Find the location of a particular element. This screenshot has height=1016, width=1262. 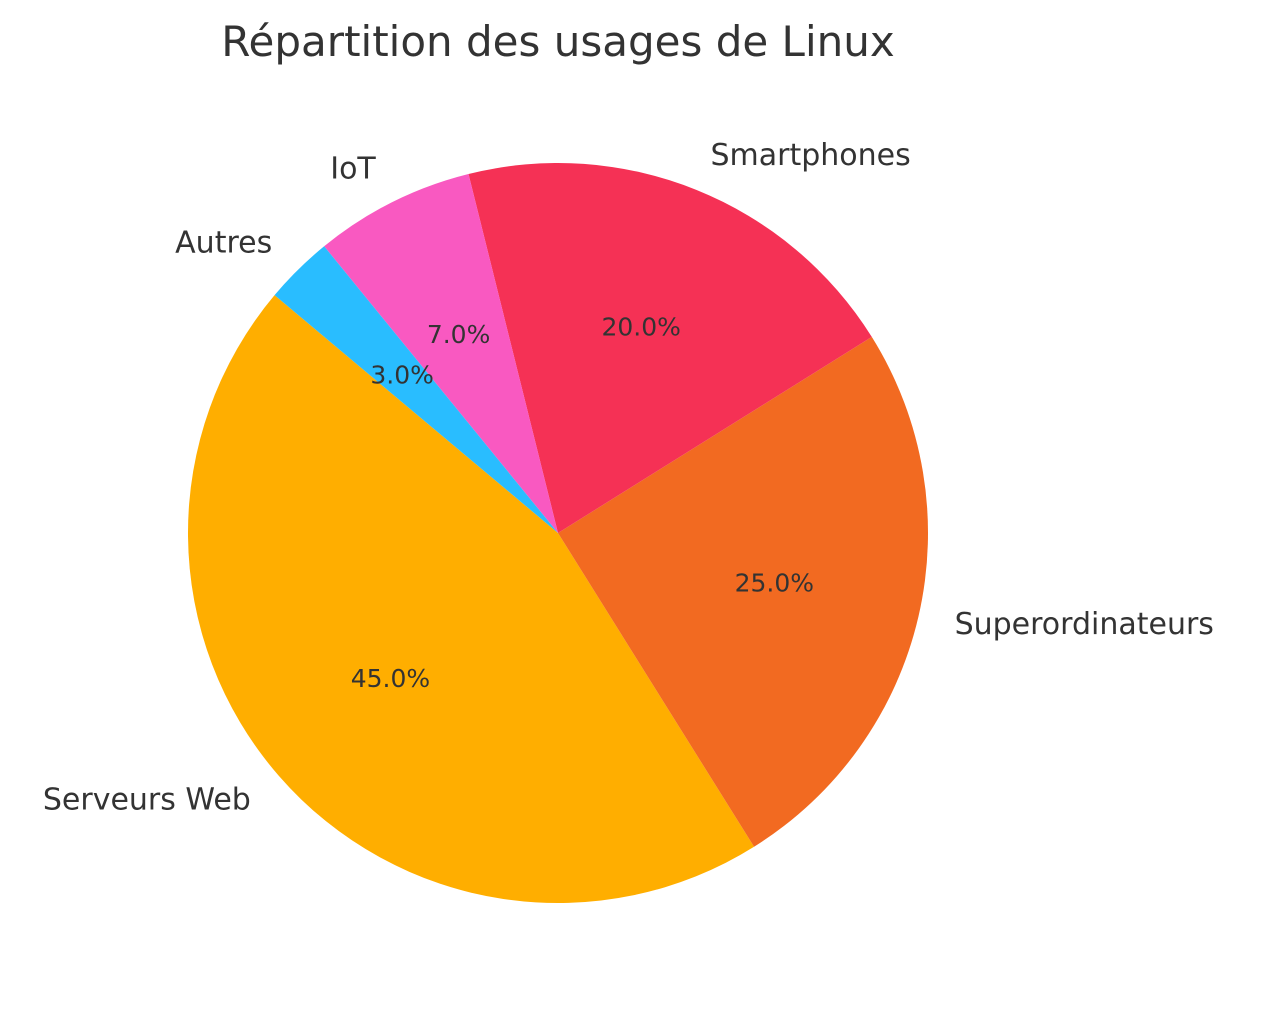

slice-label-autres: Autres is located at coordinates (223, 243).